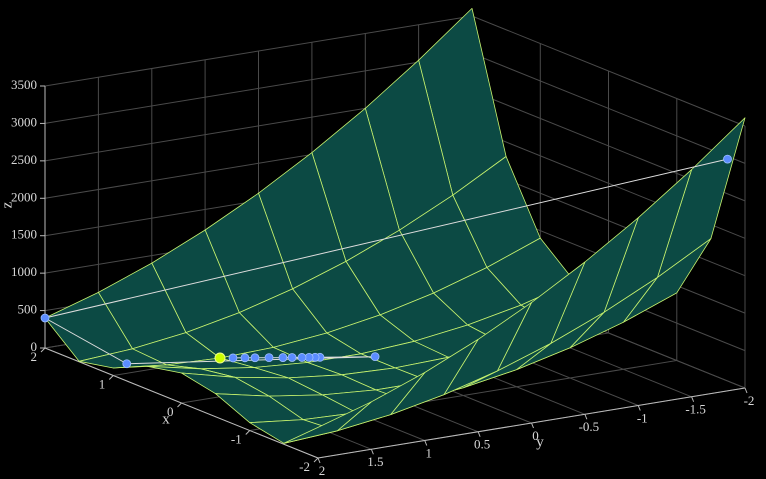 Image resolution: width=766 pixels, height=479 pixels. Describe the element at coordinates (749, 400) in the screenshot. I see `y-tick-label: -2` at that location.